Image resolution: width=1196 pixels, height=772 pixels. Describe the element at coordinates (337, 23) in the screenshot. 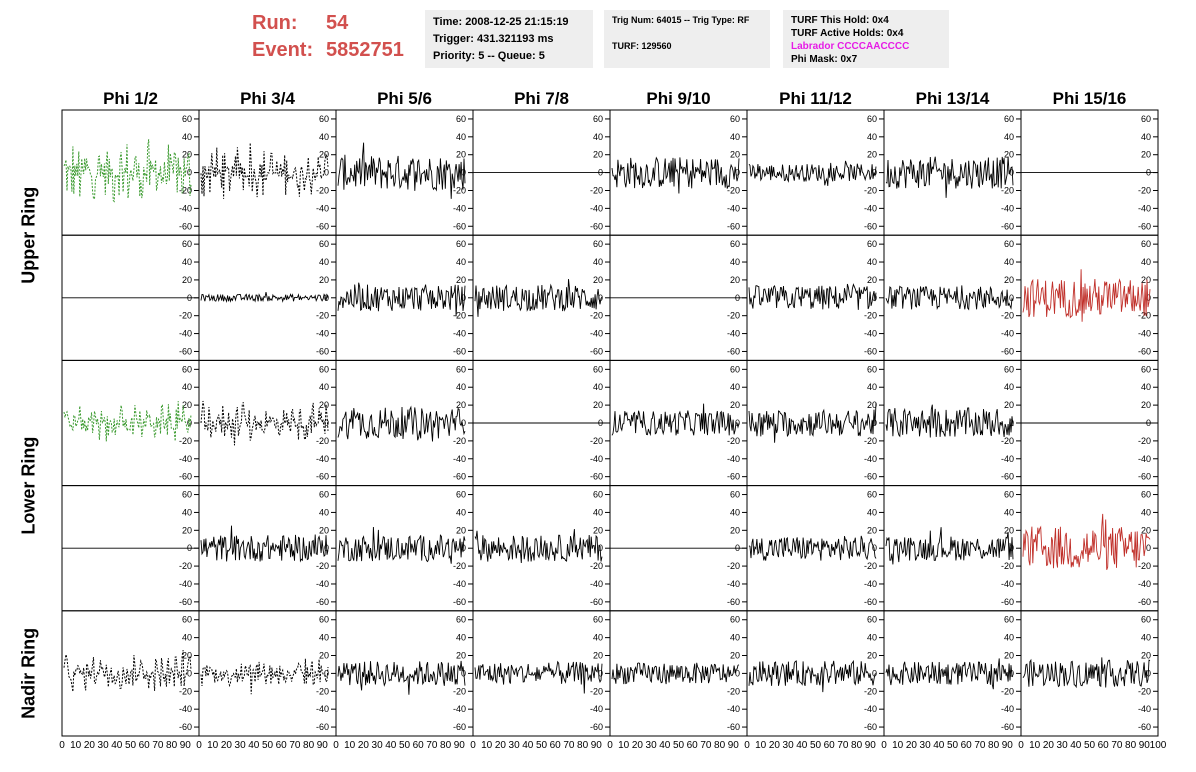

I see `run-value: 54` at that location.